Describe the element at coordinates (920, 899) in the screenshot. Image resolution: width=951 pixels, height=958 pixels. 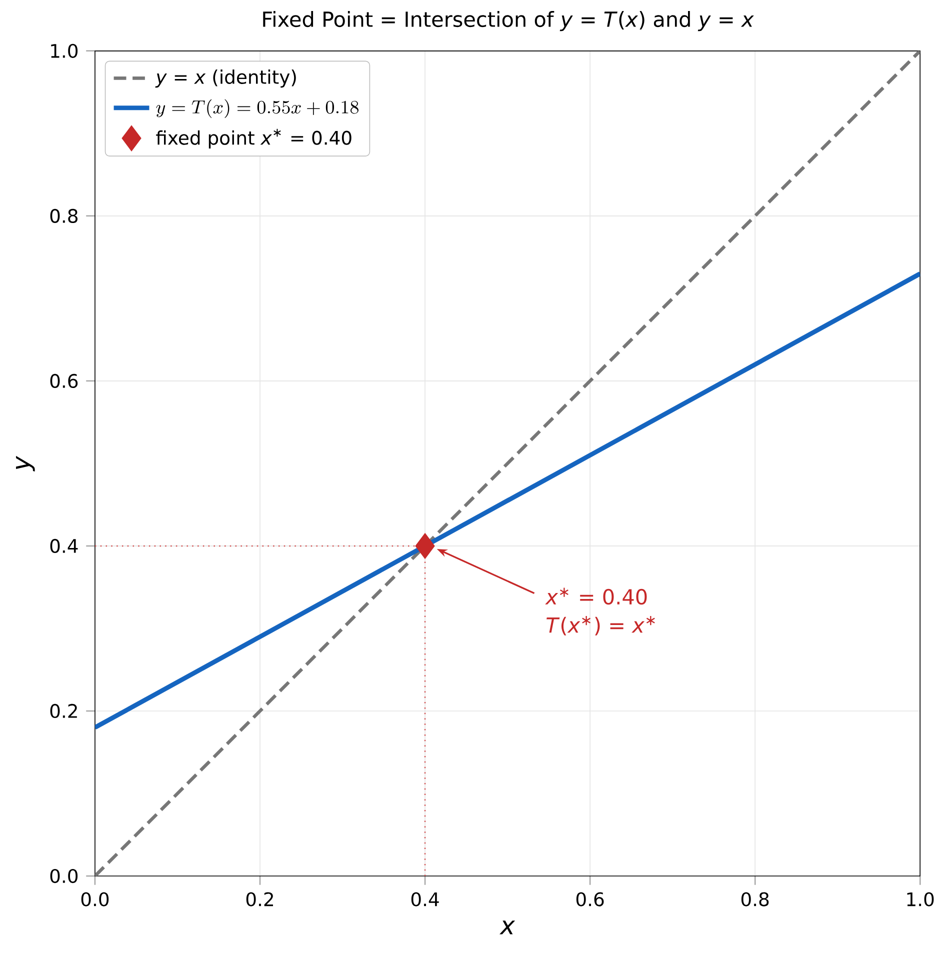
I see `x-tick-label: 1.0` at that location.